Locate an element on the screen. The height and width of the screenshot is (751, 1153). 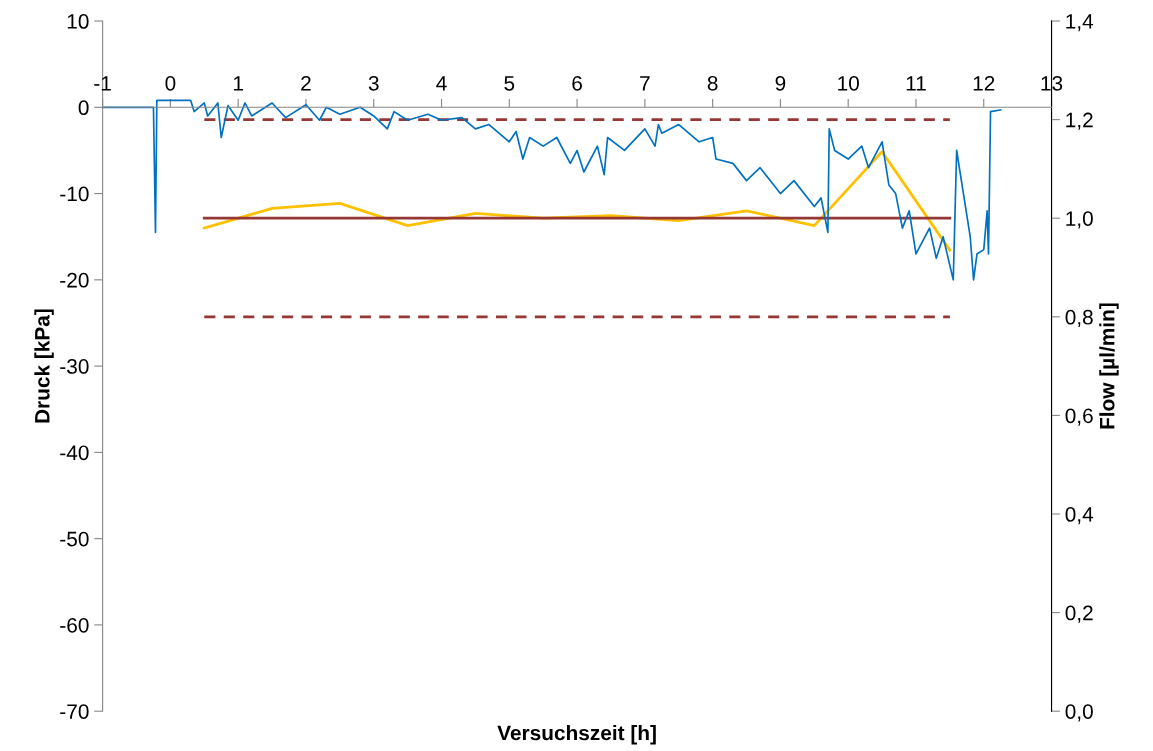
x-tick-label: 2 is located at coordinates (306, 83).